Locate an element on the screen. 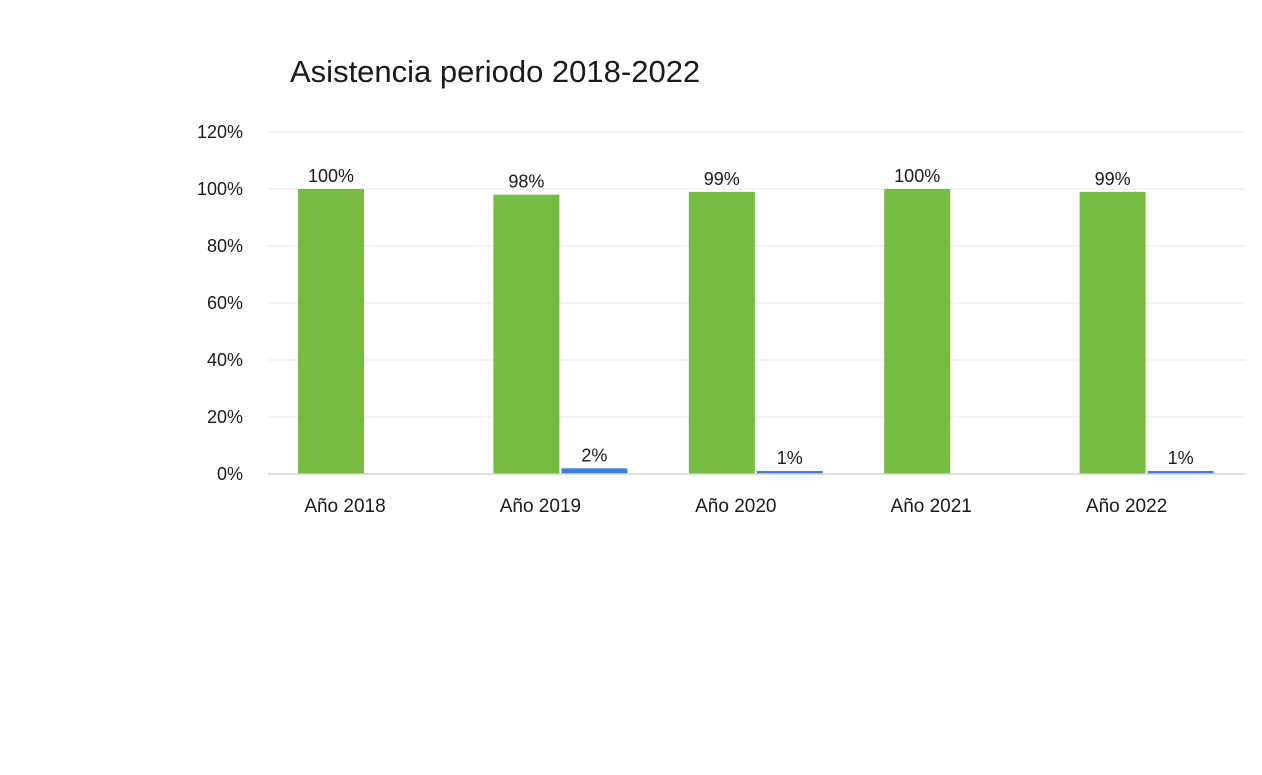 The image size is (1262, 775). y-axis-ticks: 0% 20% 40% 60% 80% 100% 120% is located at coordinates (220, 303).